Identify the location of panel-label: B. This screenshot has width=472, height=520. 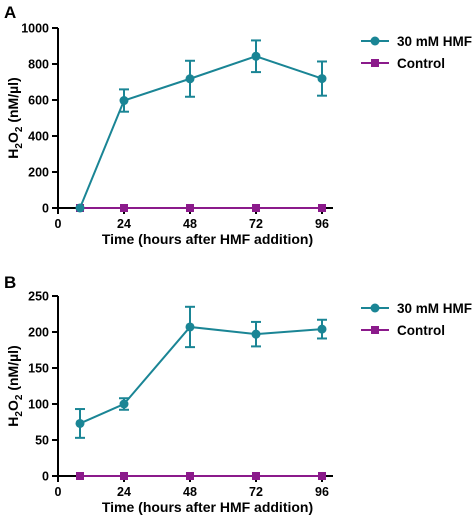
(10, 282).